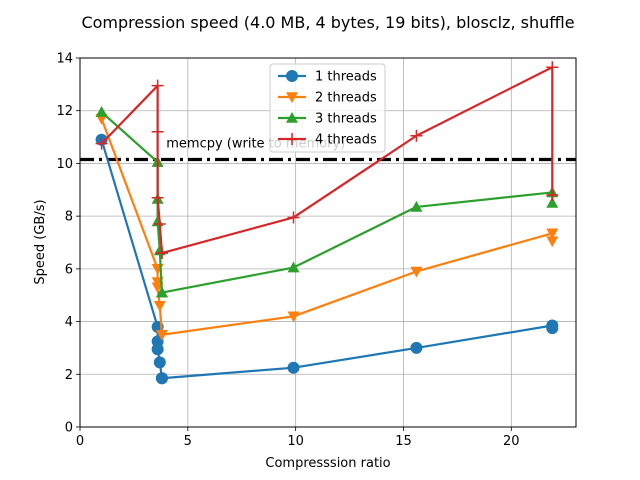 Image resolution: width=640 pixels, height=480 pixels. What do you see at coordinates (64, 59) in the screenshot?
I see `y-tick-label: 14` at bounding box center [64, 59].